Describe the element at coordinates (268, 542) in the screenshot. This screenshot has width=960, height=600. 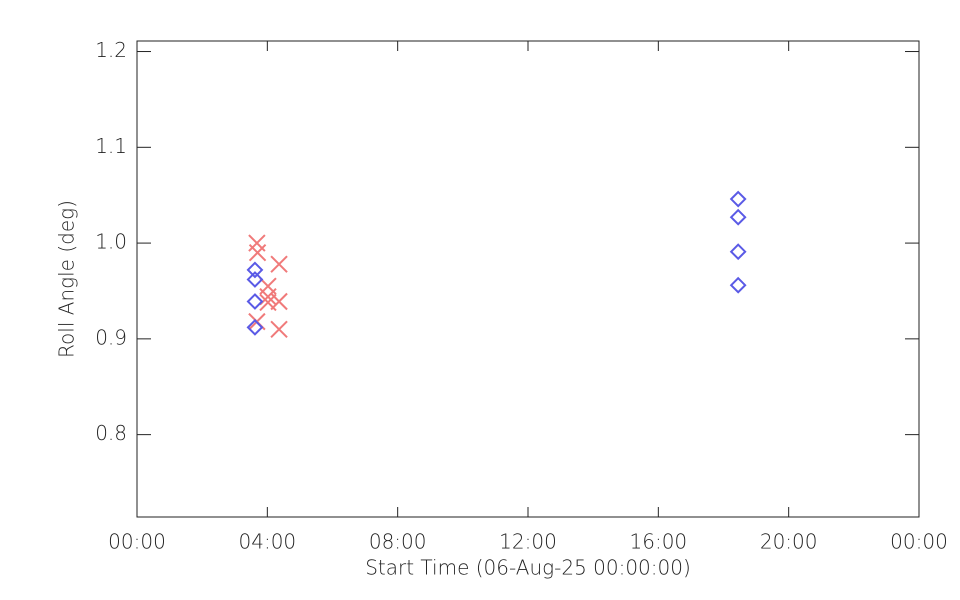
I see `x-tick-label: 04:00` at that location.